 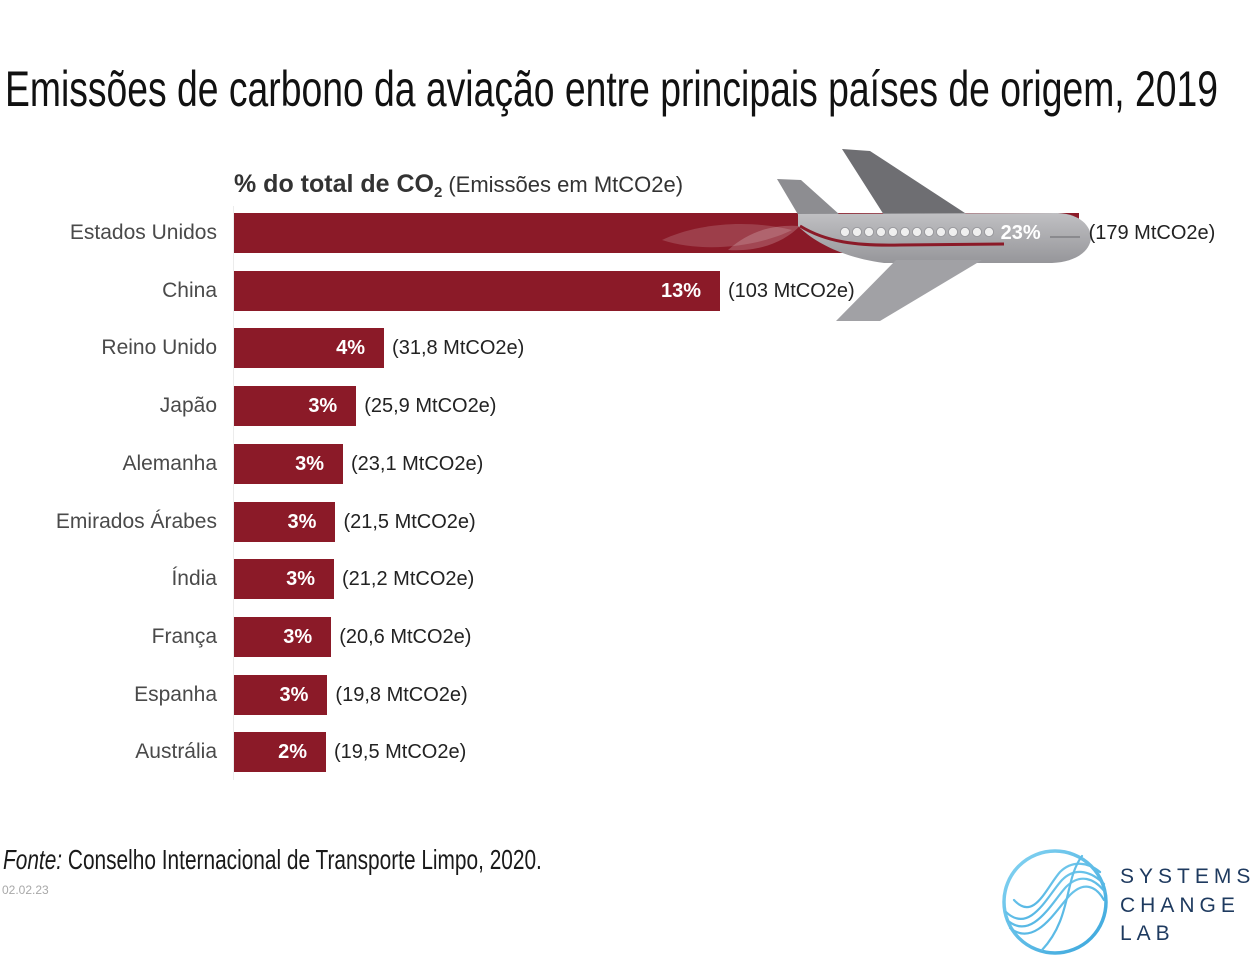 I want to click on percent-label-india: 3%, so click(x=301, y=579).